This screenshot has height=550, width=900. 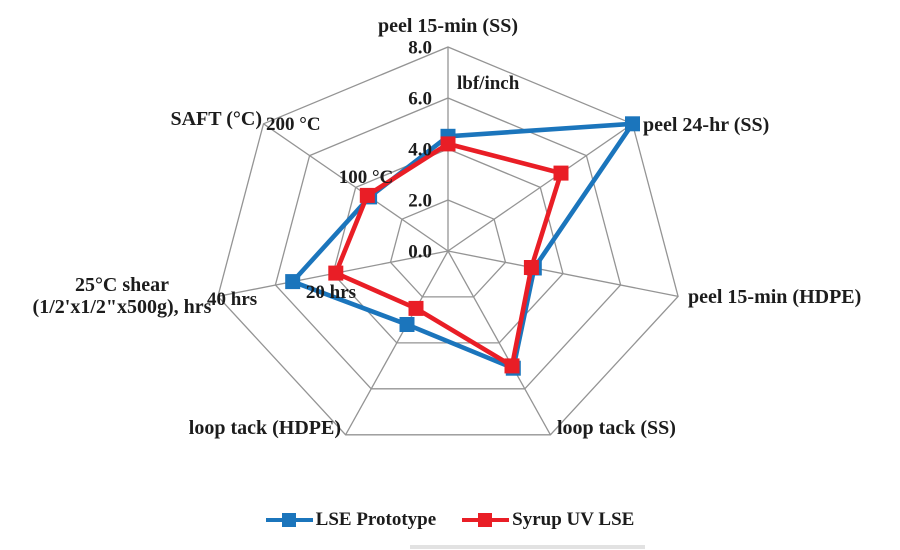 I want to click on legend-marker-red-square-icon, so click(x=486, y=520).